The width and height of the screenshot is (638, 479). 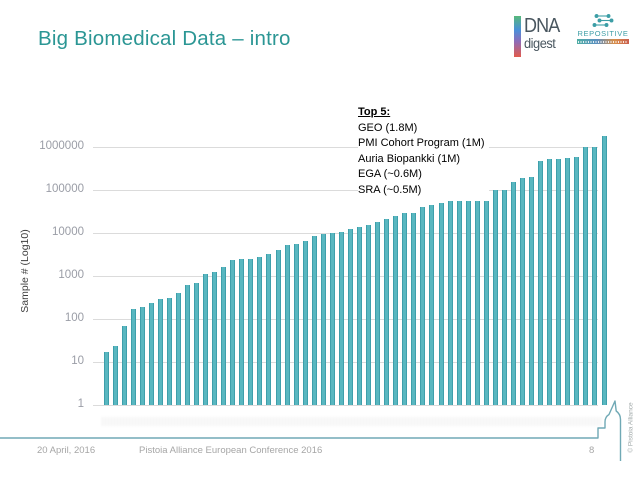 I want to click on annotation-line: SRA (~0.5M), so click(x=390, y=189).